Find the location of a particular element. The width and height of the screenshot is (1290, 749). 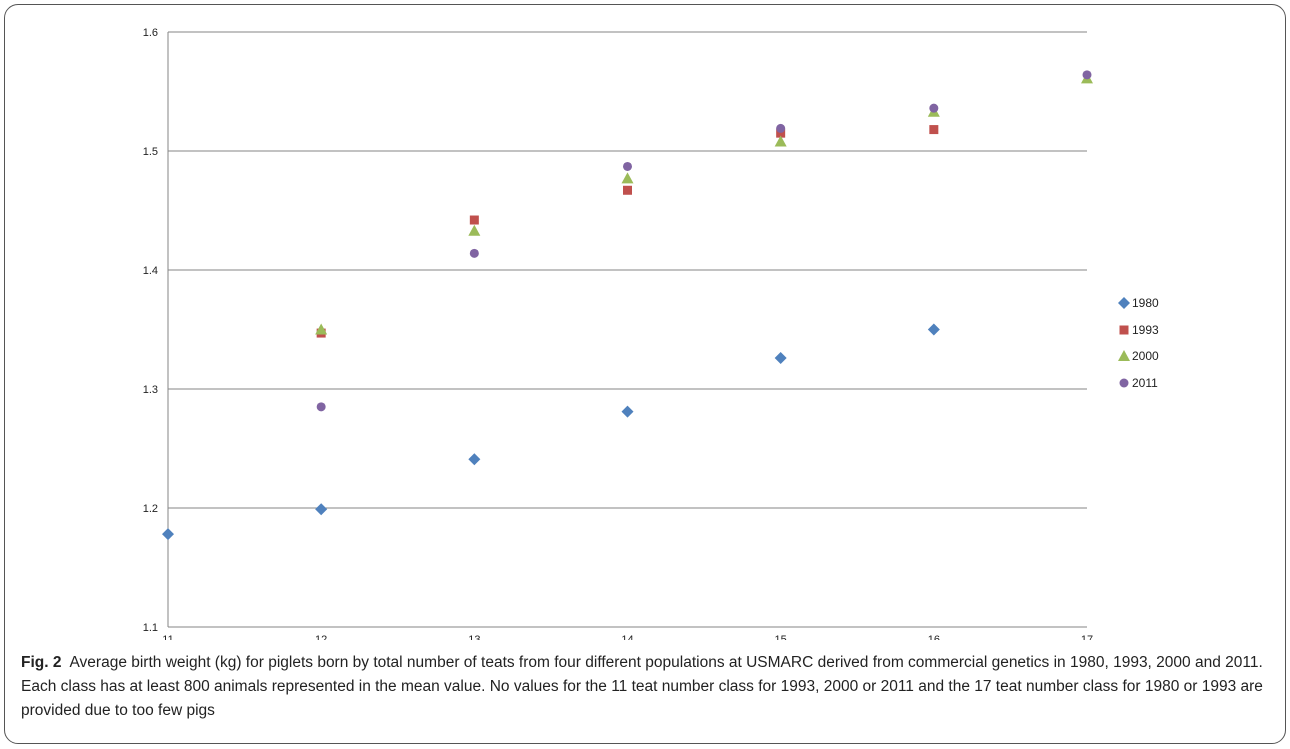

x-tick-label: 13 is located at coordinates (474, 637).